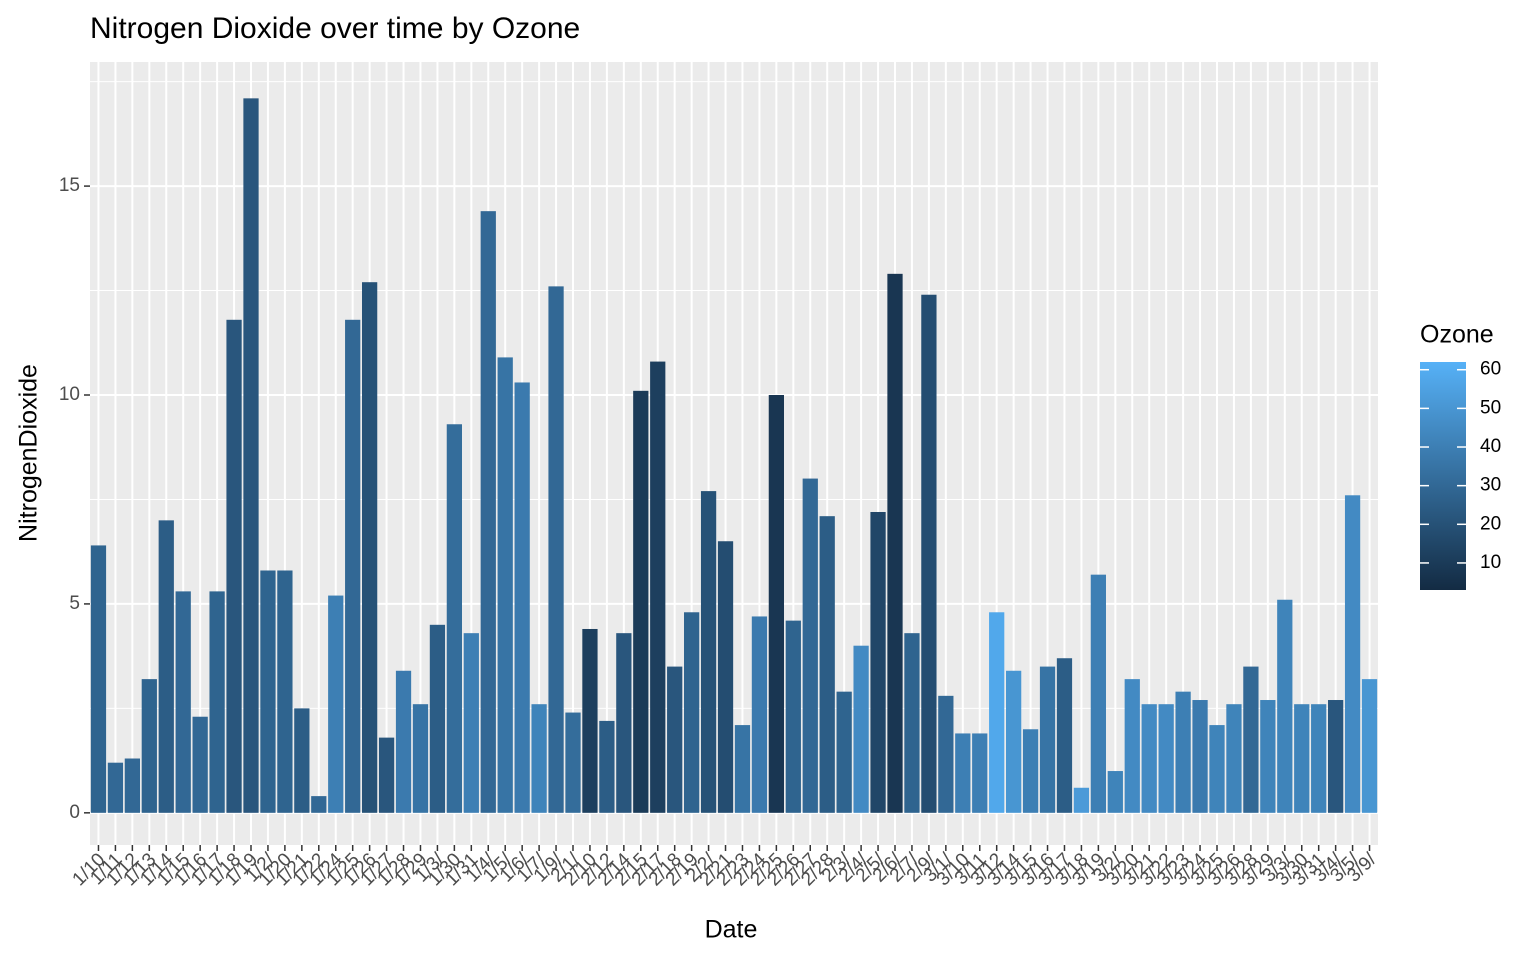 This screenshot has height=960, width=1536. I want to click on y-tick-label: 5, so click(74, 603).